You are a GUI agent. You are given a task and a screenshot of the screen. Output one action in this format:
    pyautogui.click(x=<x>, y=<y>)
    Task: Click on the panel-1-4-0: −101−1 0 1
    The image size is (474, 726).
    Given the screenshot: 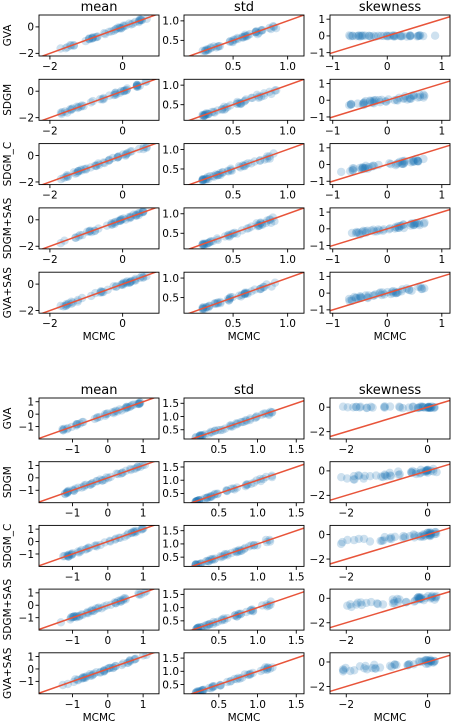 What is the action you would take?
    pyautogui.click(x=89, y=681)
    